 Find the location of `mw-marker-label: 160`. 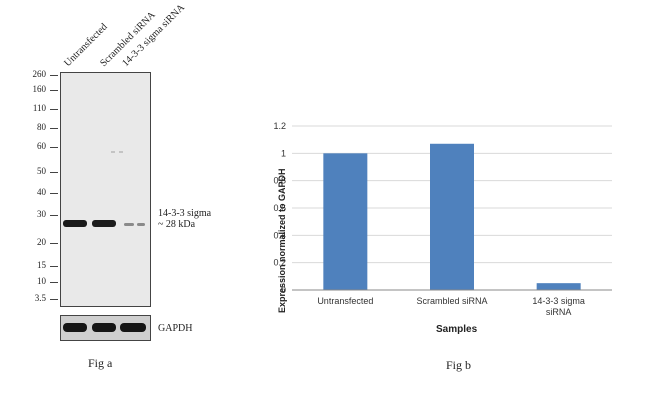

mw-marker-label: 160 is located at coordinates (39, 89).